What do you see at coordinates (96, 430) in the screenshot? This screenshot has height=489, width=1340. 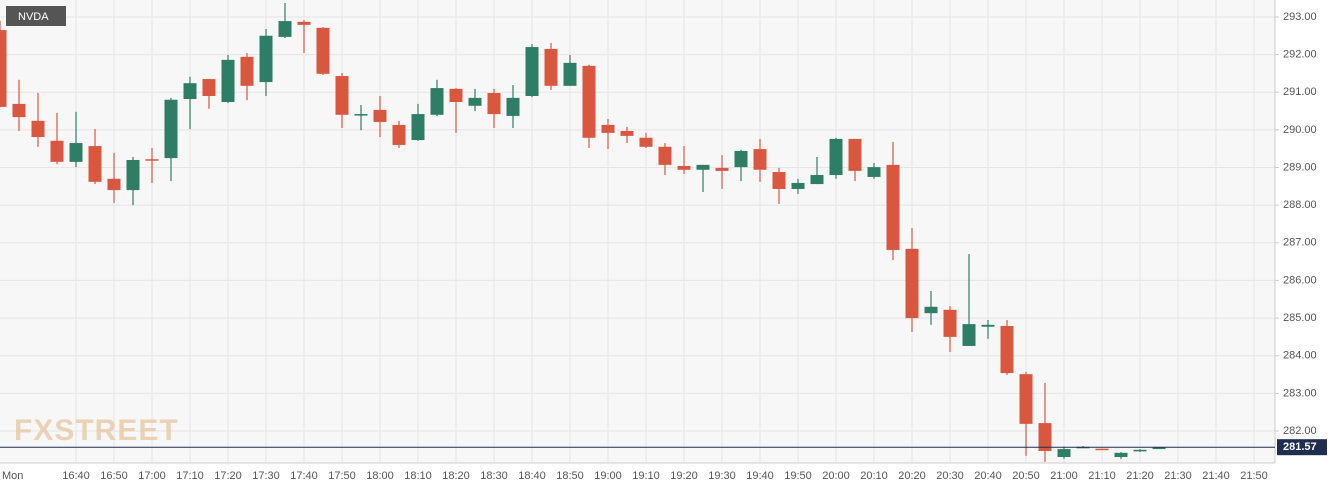 I see `watermark: FXSTREET` at bounding box center [96, 430].